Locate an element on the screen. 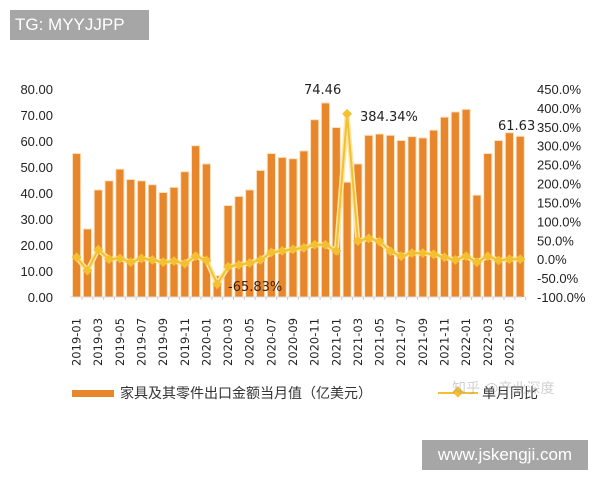  right-axis-tick-label: -50.0% is located at coordinates (558, 278).